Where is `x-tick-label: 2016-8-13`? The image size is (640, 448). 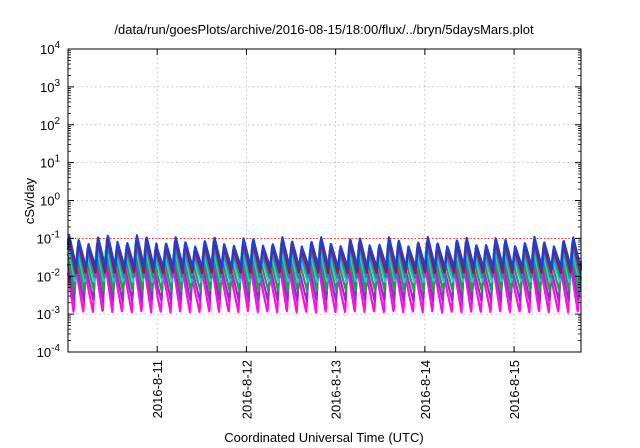
x-tick-label: 2016-8-13 is located at coordinates (336, 389).